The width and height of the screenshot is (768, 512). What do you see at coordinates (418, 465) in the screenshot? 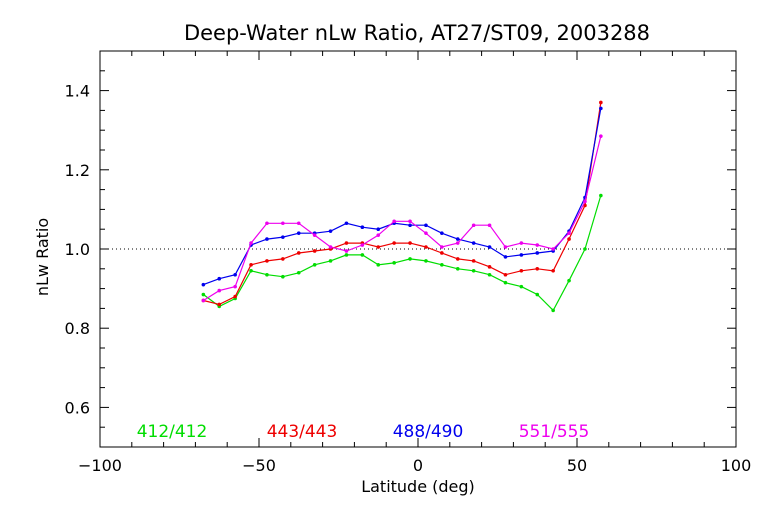
I see `x-tick-label: 0` at bounding box center [418, 465].